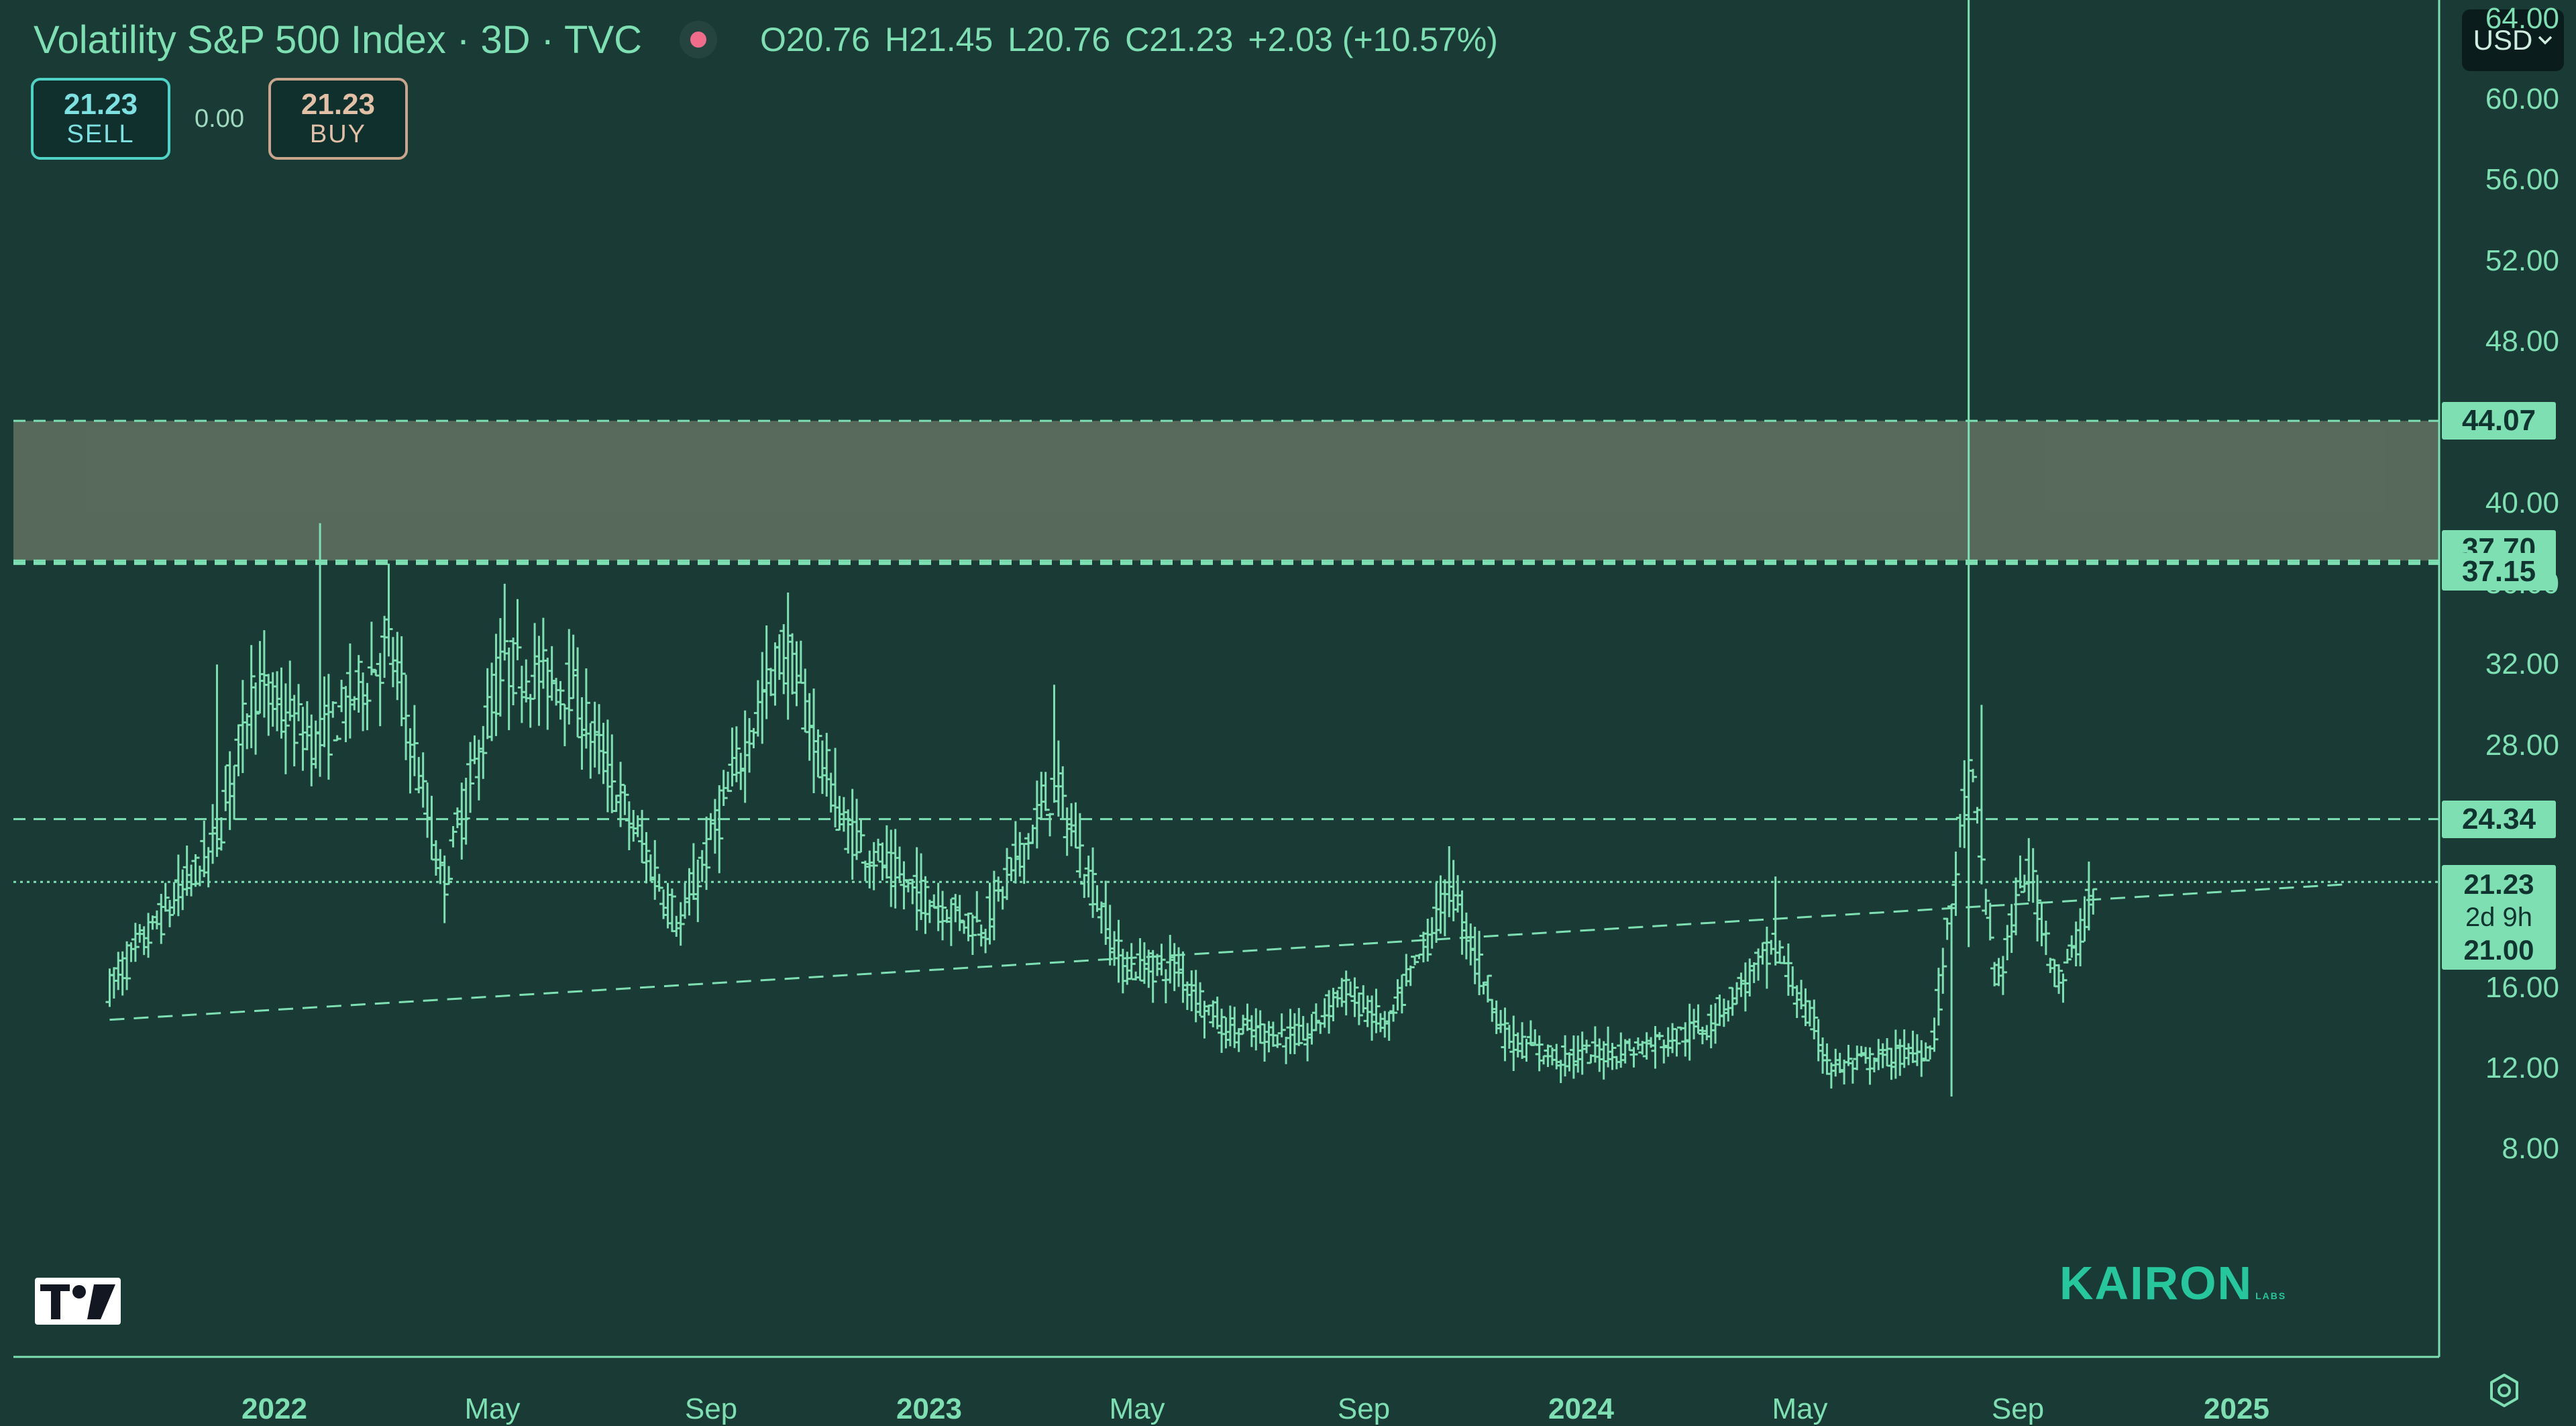 The width and height of the screenshot is (2576, 1426). What do you see at coordinates (100, 119) in the screenshot?
I see `sell-button: 21.23 SELL` at bounding box center [100, 119].